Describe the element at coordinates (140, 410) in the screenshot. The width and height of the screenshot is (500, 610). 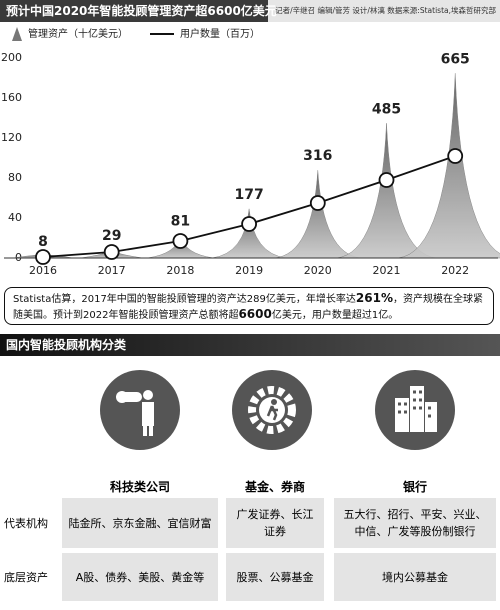
I see `tech-icon` at that location.